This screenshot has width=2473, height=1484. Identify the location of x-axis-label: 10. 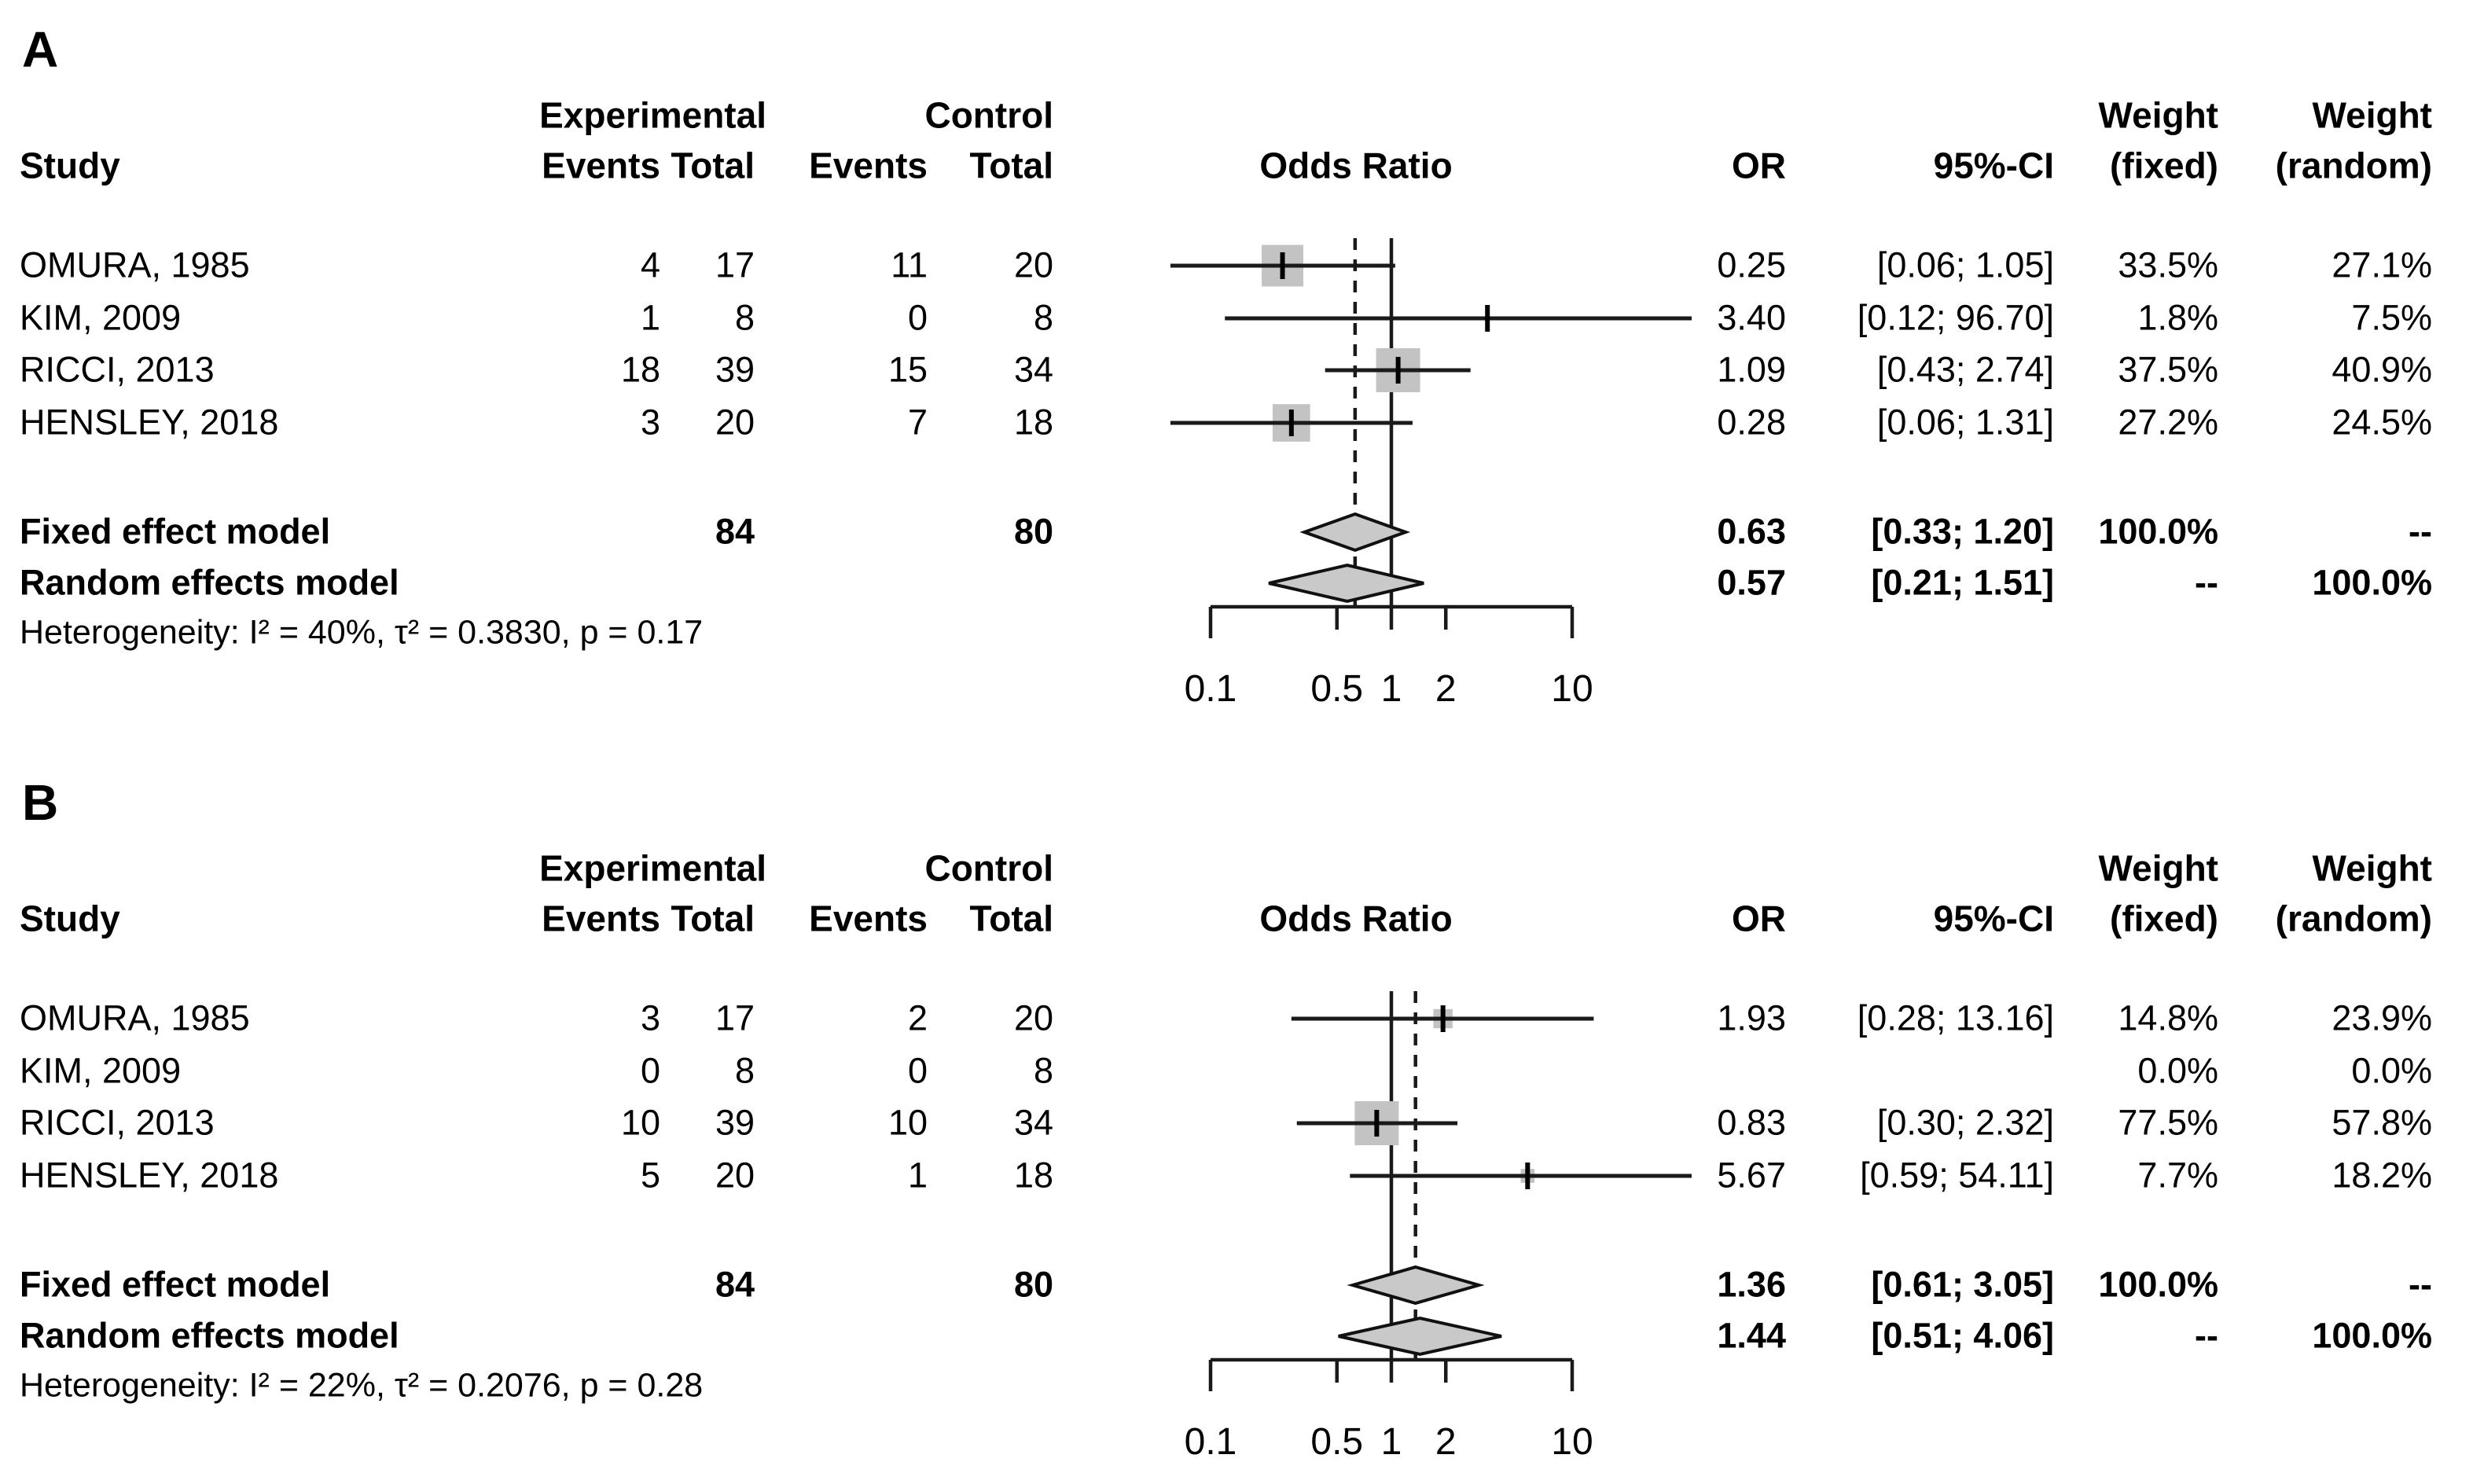
(1572, 689).